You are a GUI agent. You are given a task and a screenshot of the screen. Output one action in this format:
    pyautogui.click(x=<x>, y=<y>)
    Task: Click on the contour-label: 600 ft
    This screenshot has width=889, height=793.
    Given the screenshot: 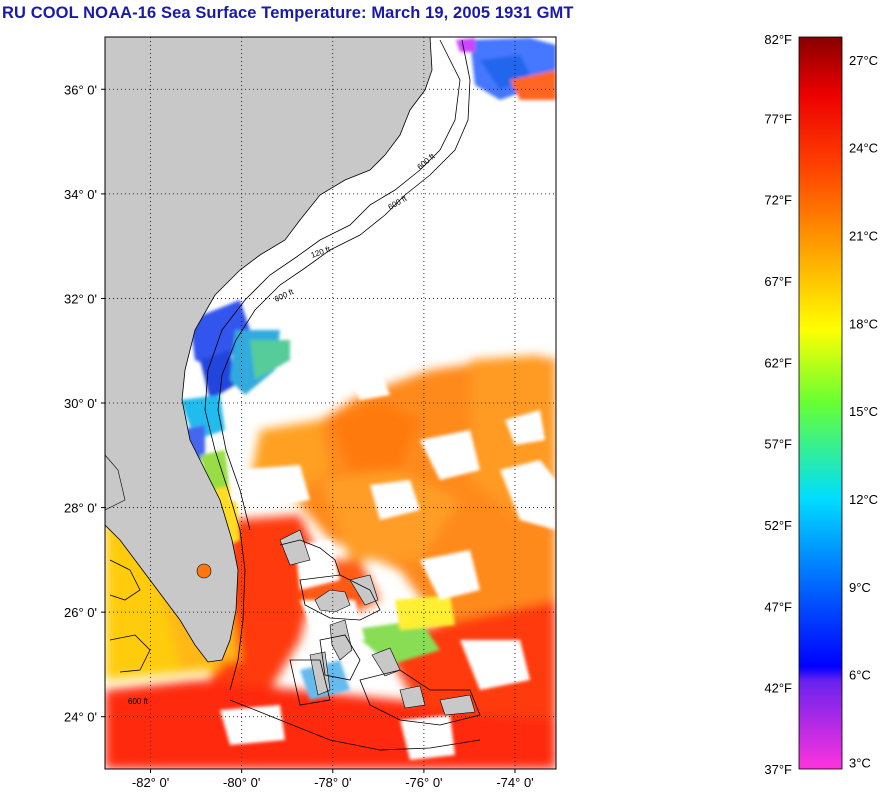 What is the action you would take?
    pyautogui.click(x=138, y=701)
    